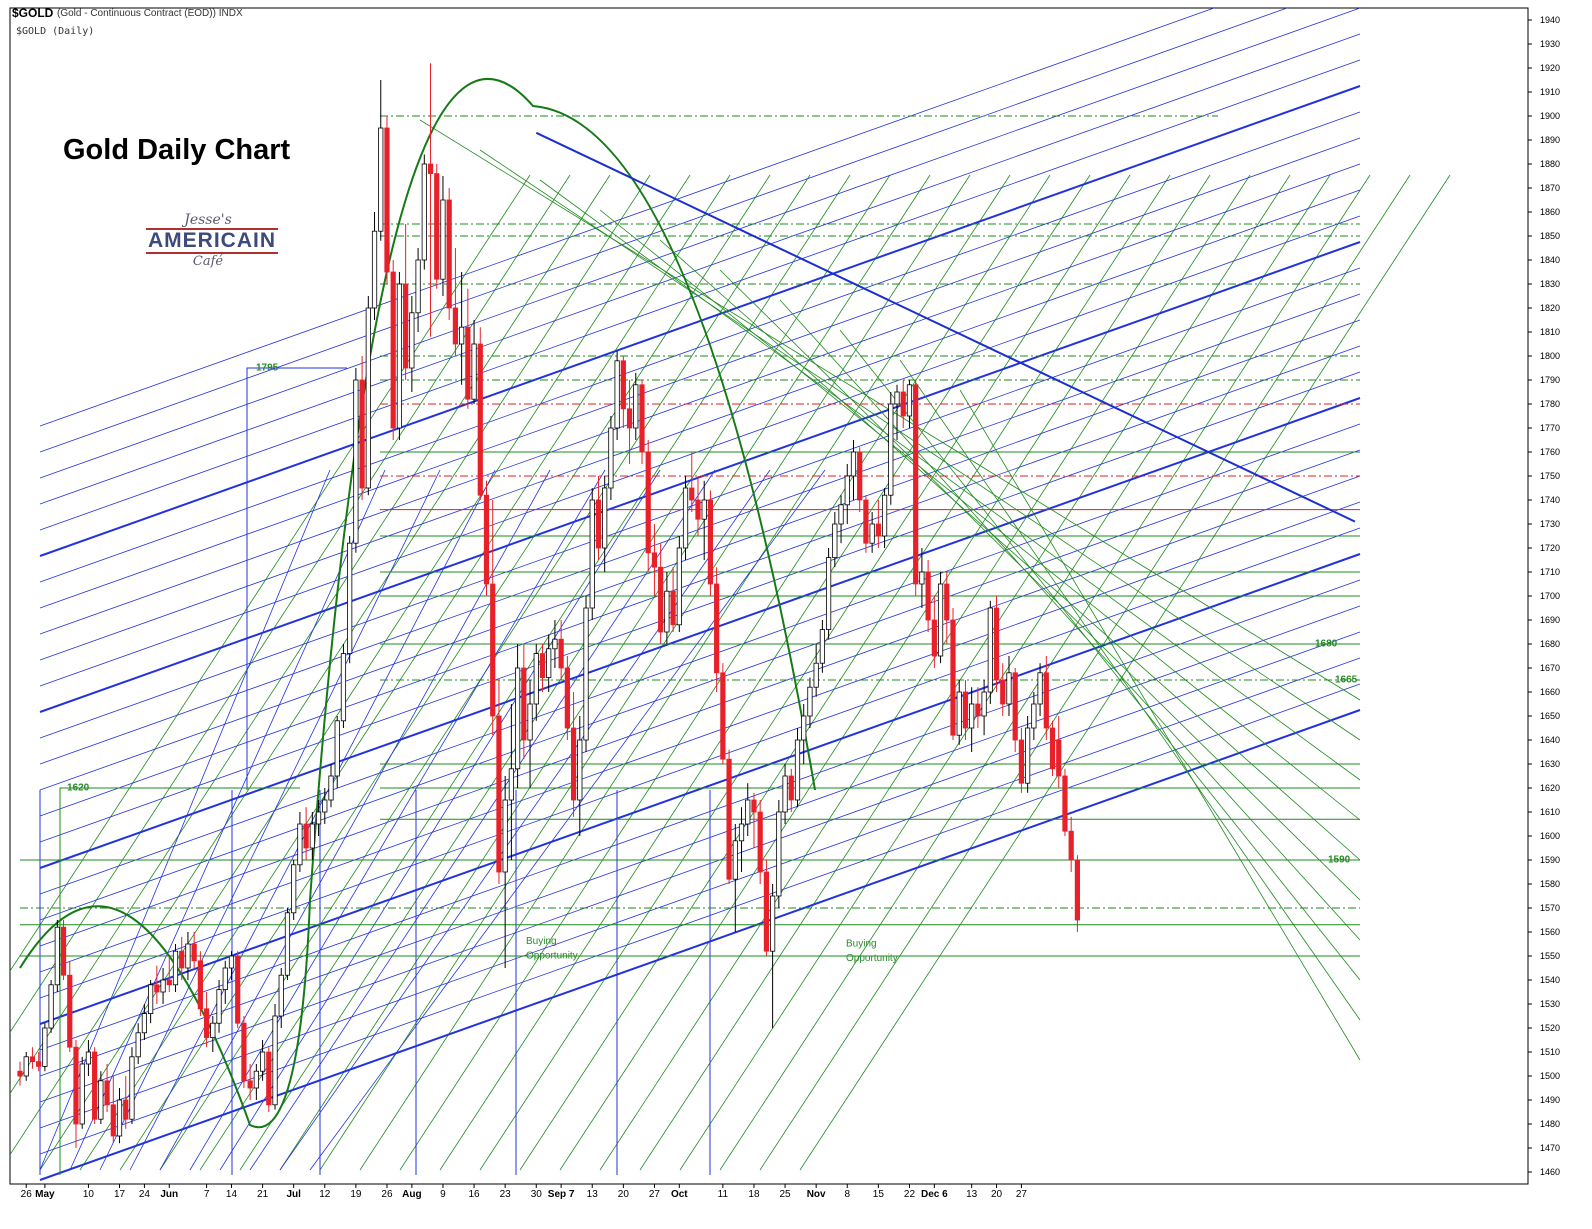 The width and height of the screenshot is (1592, 1229). I want to click on logo-line-3: Café, so click(208, 261).